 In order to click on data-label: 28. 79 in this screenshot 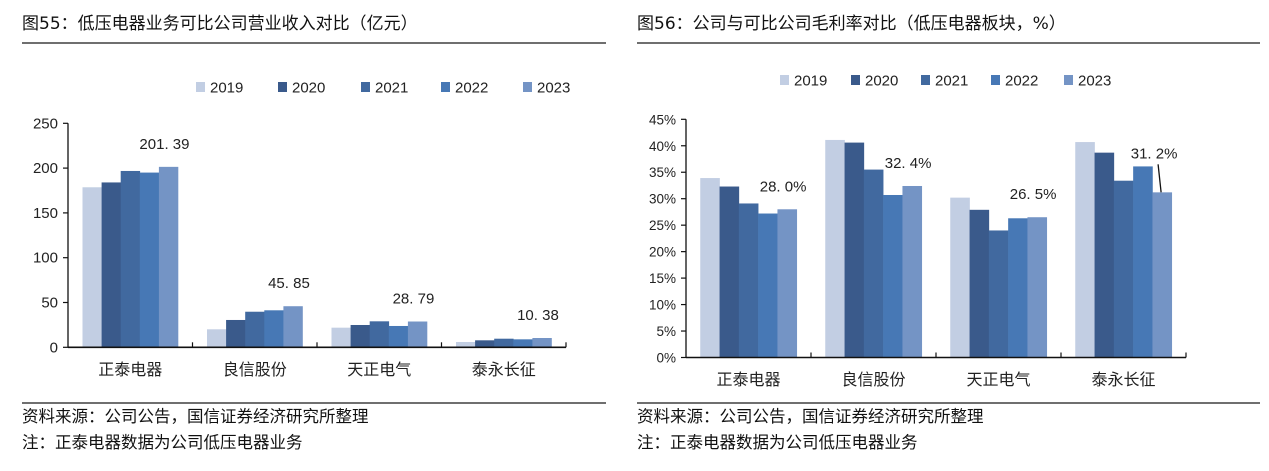, I will do `click(414, 299)`.